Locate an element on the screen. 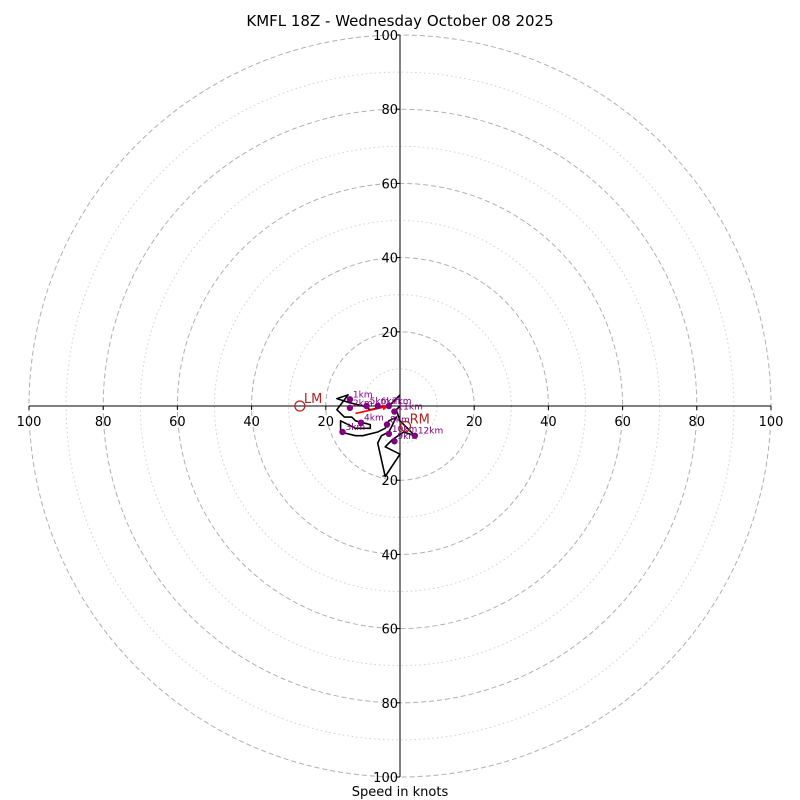 This screenshot has width=800, height=800. height-label-2km: 2km is located at coordinates (363, 404).